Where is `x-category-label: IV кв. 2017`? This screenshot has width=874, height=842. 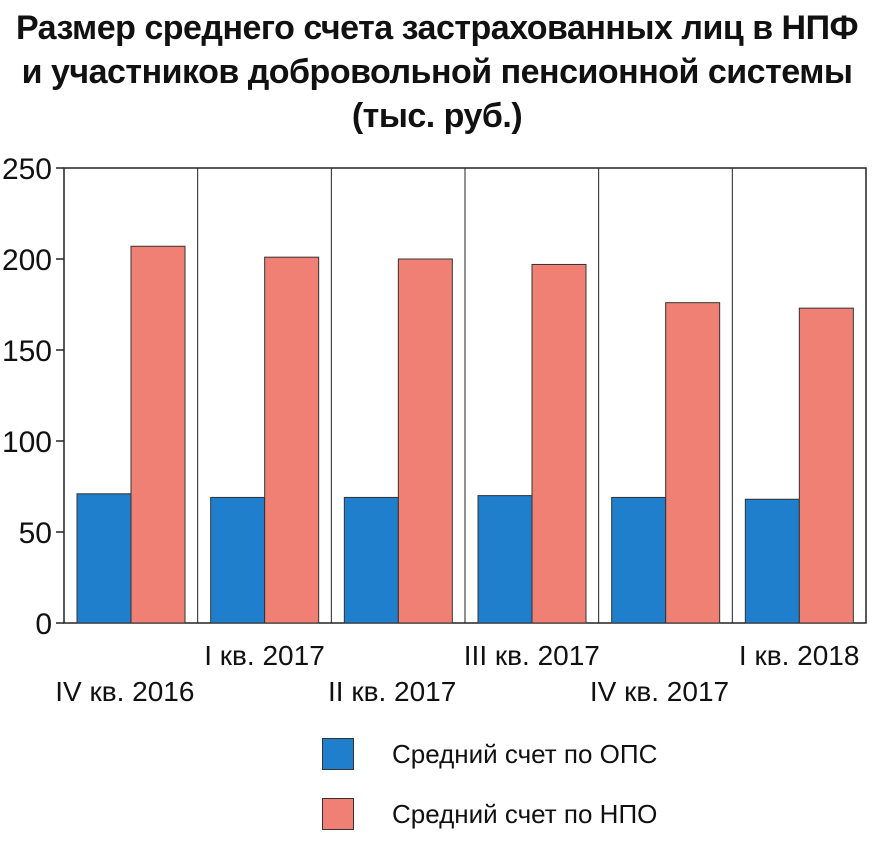 x-category-label: IV кв. 2017 is located at coordinates (659, 691).